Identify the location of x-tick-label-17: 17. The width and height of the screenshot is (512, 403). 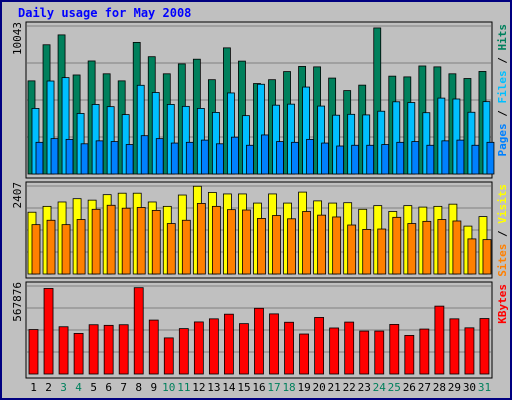
(273, 387).